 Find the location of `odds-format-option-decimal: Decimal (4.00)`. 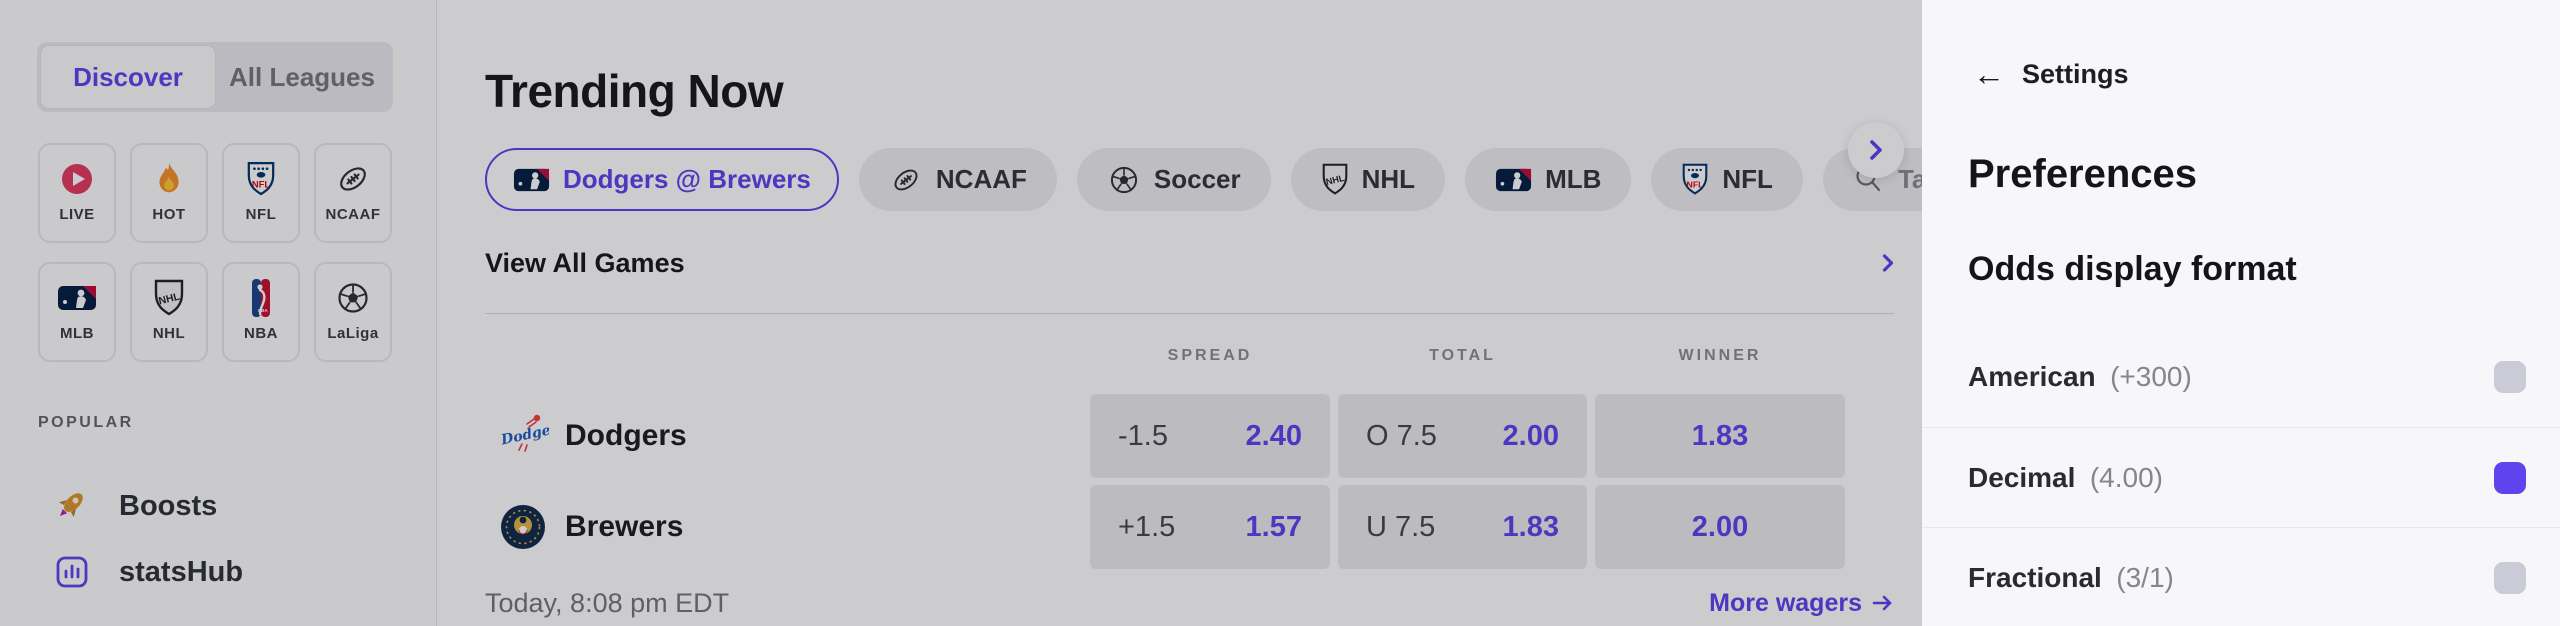

odds-format-option-decimal: Decimal (4.00) is located at coordinates (2241, 477).